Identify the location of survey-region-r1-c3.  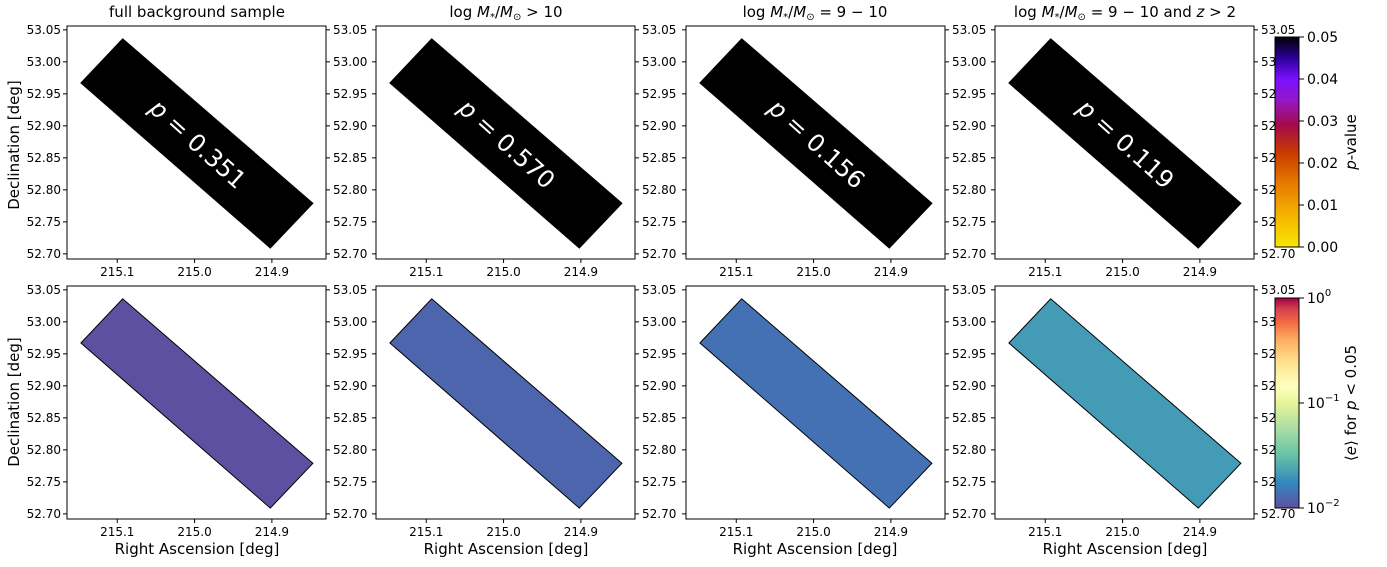
(816, 143).